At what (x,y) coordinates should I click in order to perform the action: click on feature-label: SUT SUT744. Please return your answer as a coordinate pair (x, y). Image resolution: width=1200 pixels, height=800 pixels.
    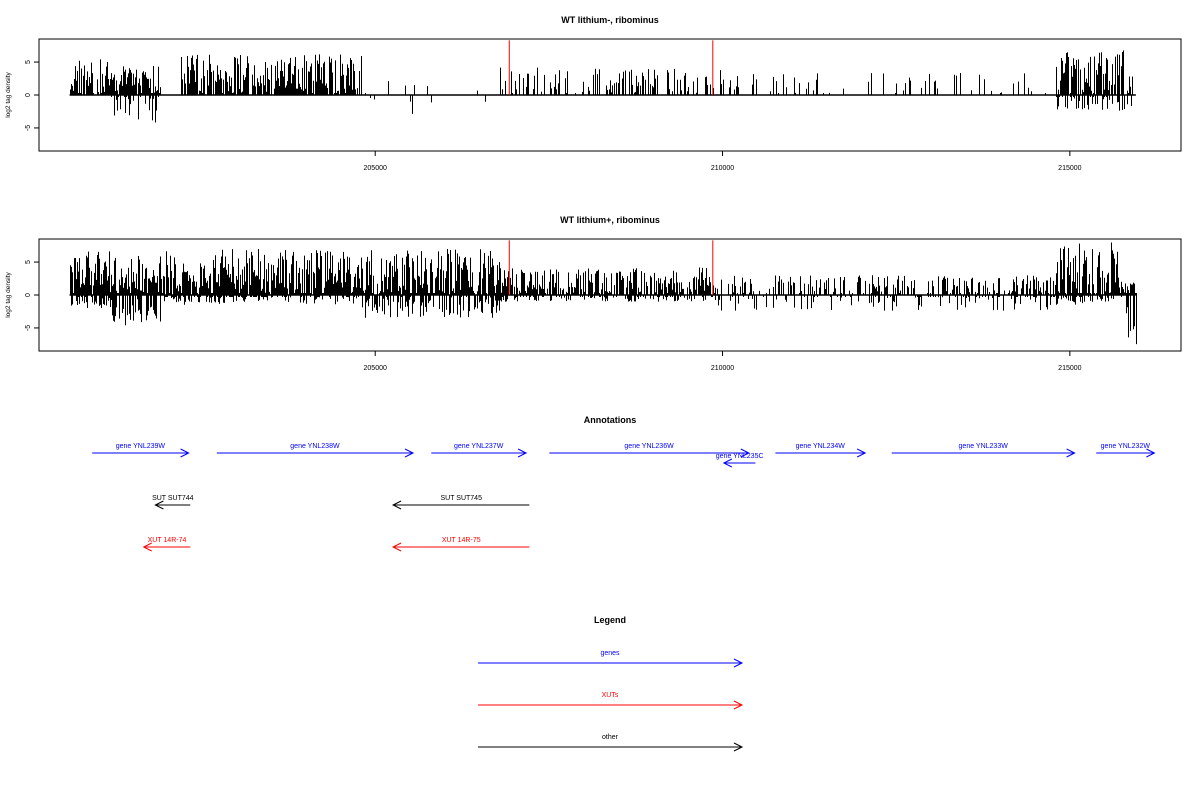
    Looking at the image, I should click on (173, 498).